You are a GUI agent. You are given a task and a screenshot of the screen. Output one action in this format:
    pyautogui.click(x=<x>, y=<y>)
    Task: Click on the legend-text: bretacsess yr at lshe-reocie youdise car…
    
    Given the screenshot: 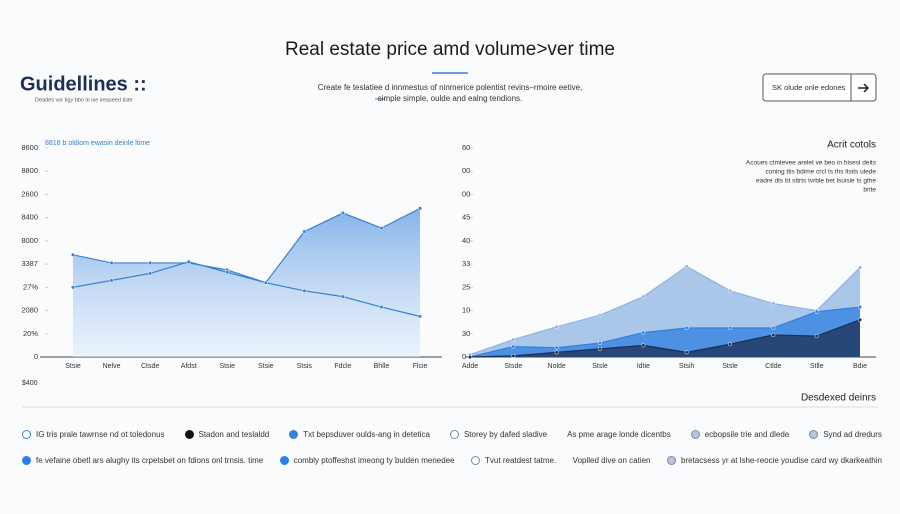 What is the action you would take?
    pyautogui.click(x=781, y=460)
    